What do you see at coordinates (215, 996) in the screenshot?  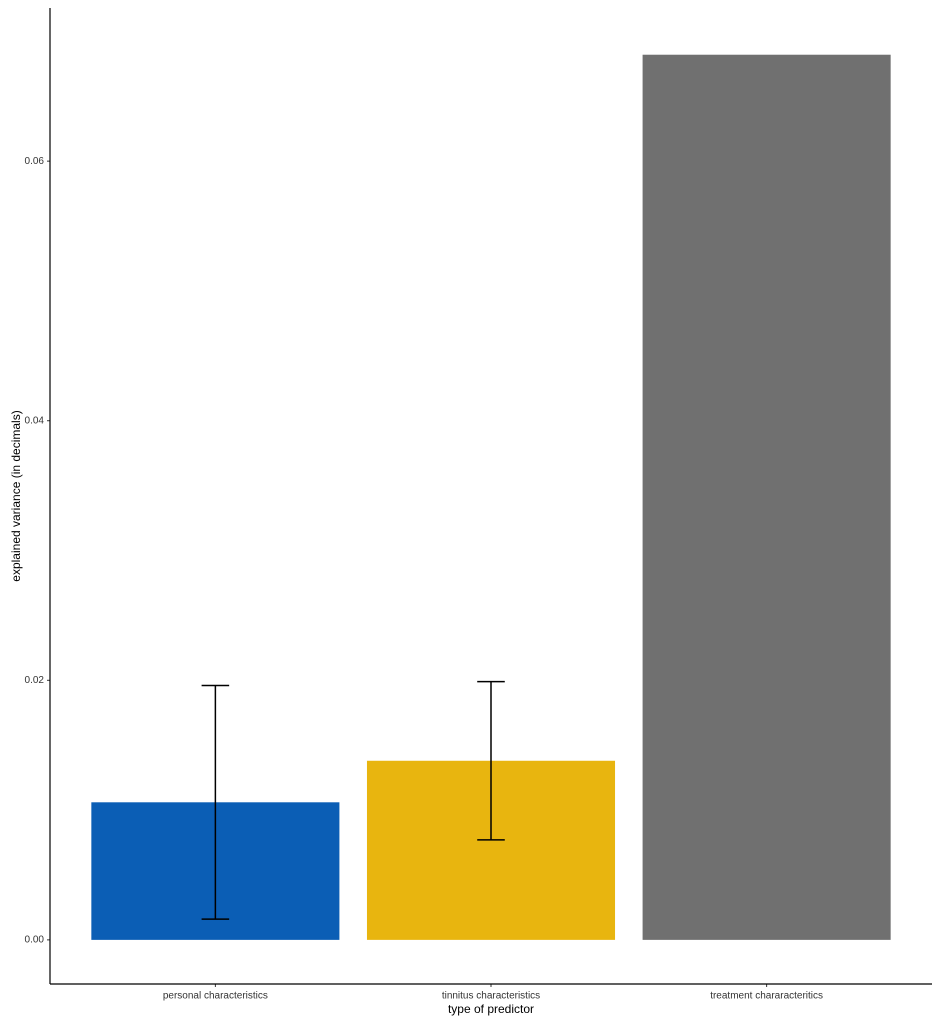 I see `x-tick-label: personal characteristics` at bounding box center [215, 996].